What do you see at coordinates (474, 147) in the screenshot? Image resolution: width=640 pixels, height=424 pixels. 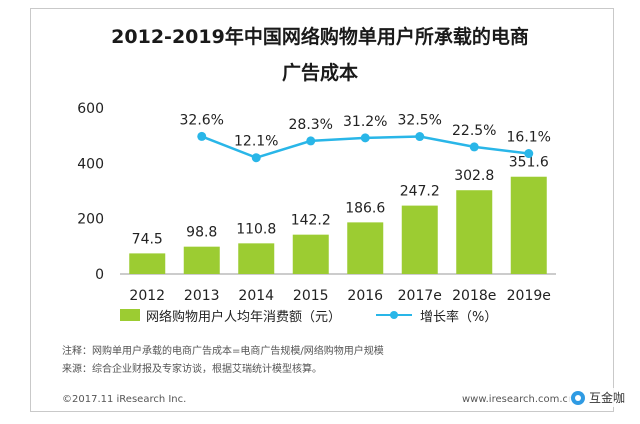 I see `growth-point-2018e` at bounding box center [474, 147].